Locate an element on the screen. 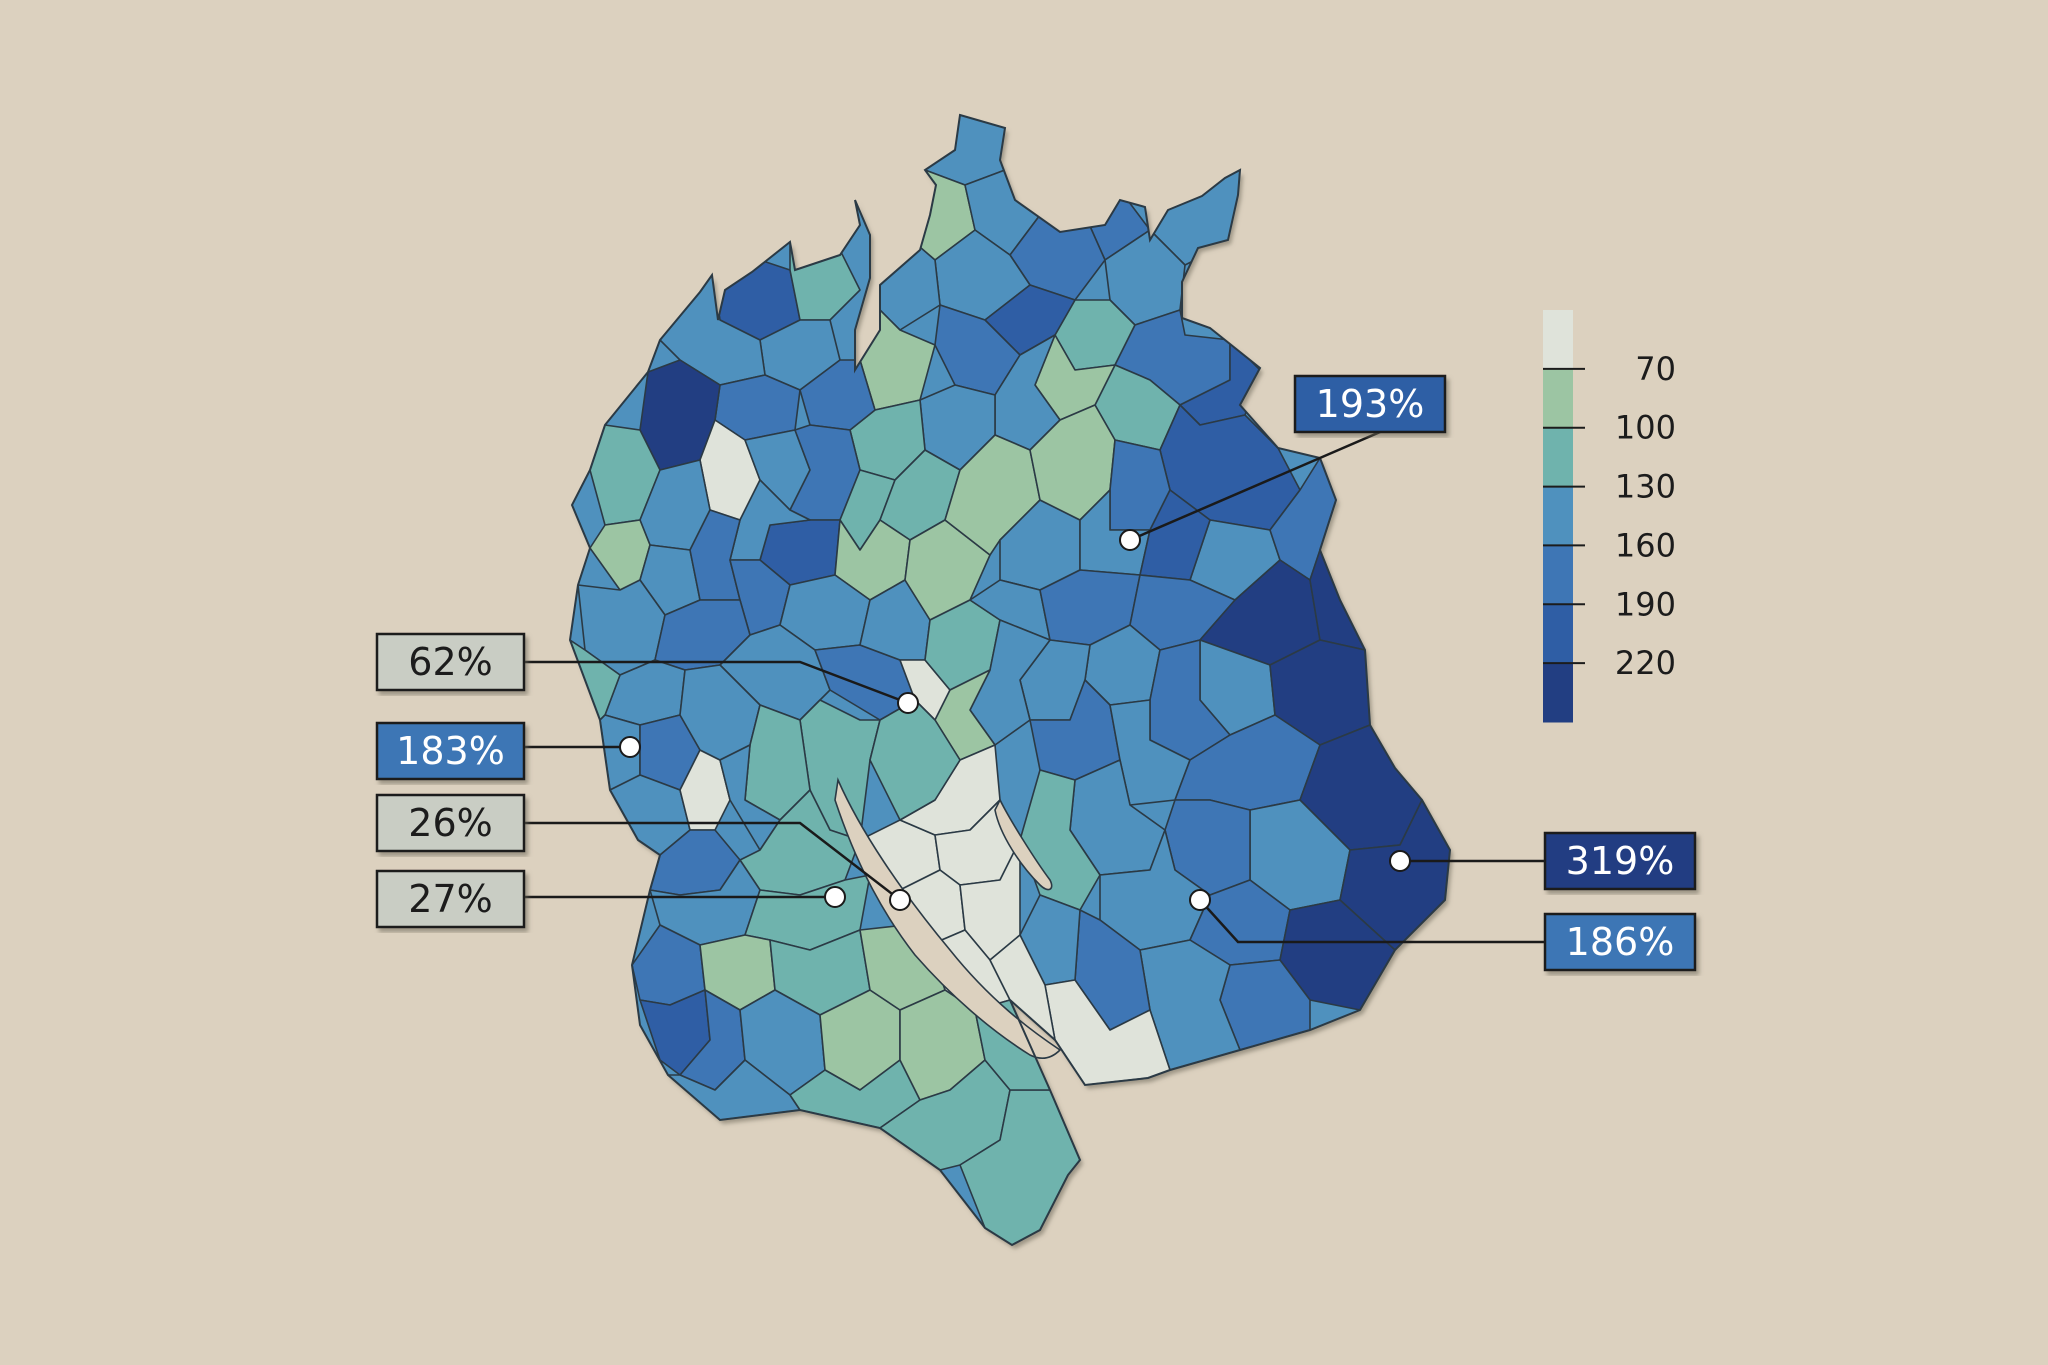  lake-zurich is located at coordinates (948, 918).